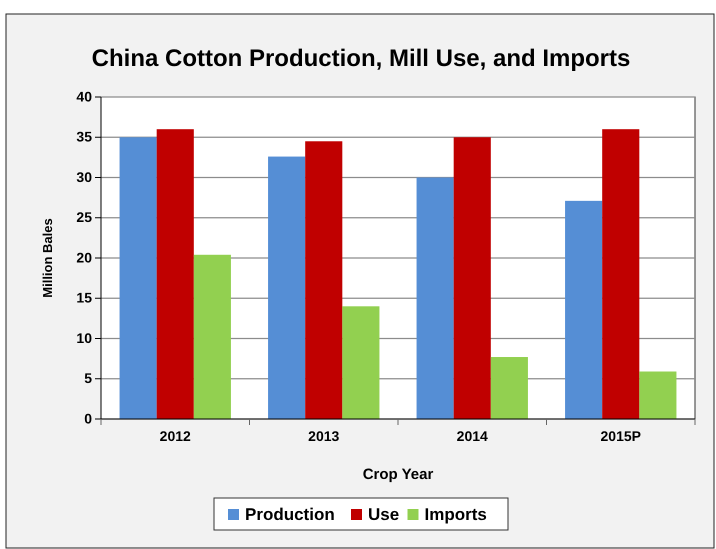 Image resolution: width=716 pixels, height=549 pixels. I want to click on y-tick-label: 30, so click(84, 176).